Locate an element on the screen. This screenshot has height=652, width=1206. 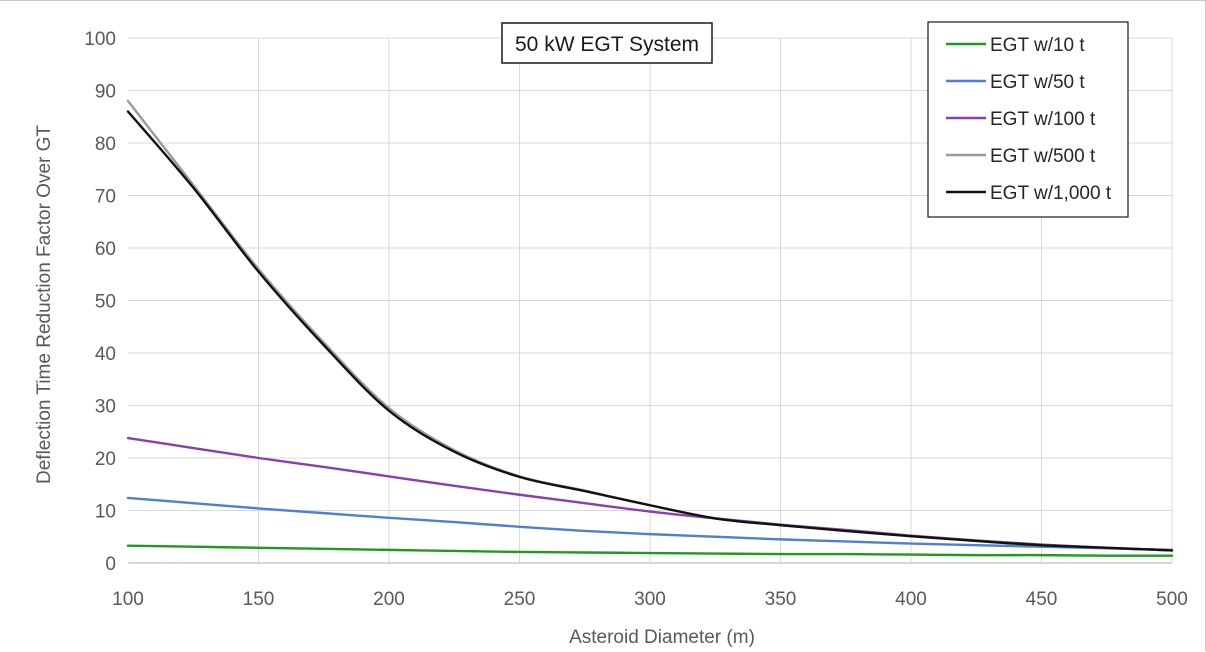
legend-label: EGT w/10 t is located at coordinates (1037, 45).